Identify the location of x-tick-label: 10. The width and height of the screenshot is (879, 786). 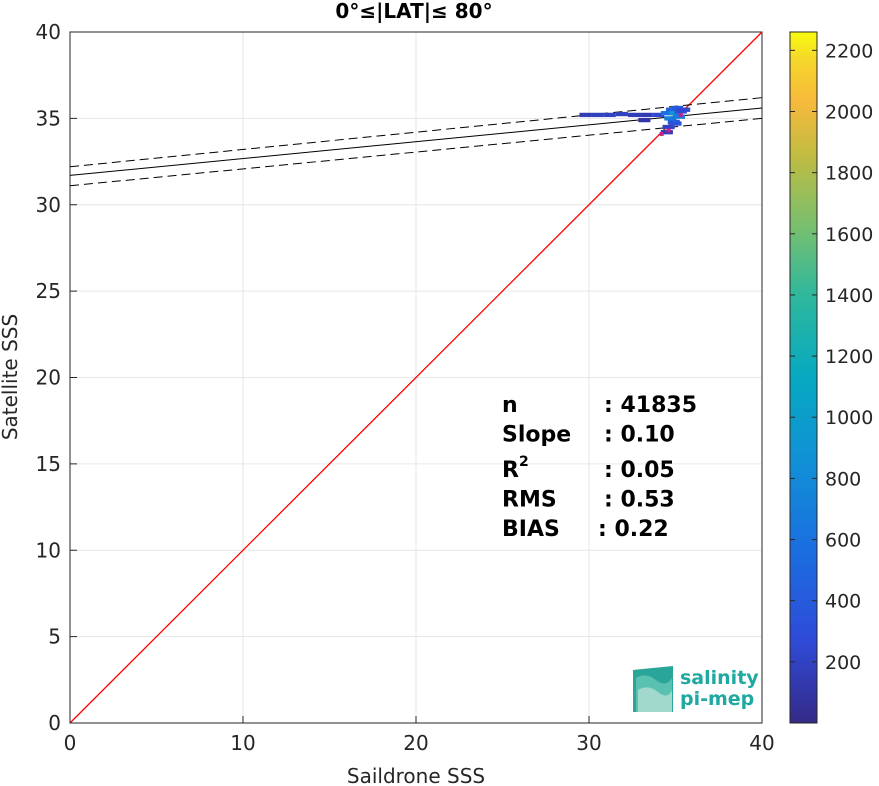
(242, 743).